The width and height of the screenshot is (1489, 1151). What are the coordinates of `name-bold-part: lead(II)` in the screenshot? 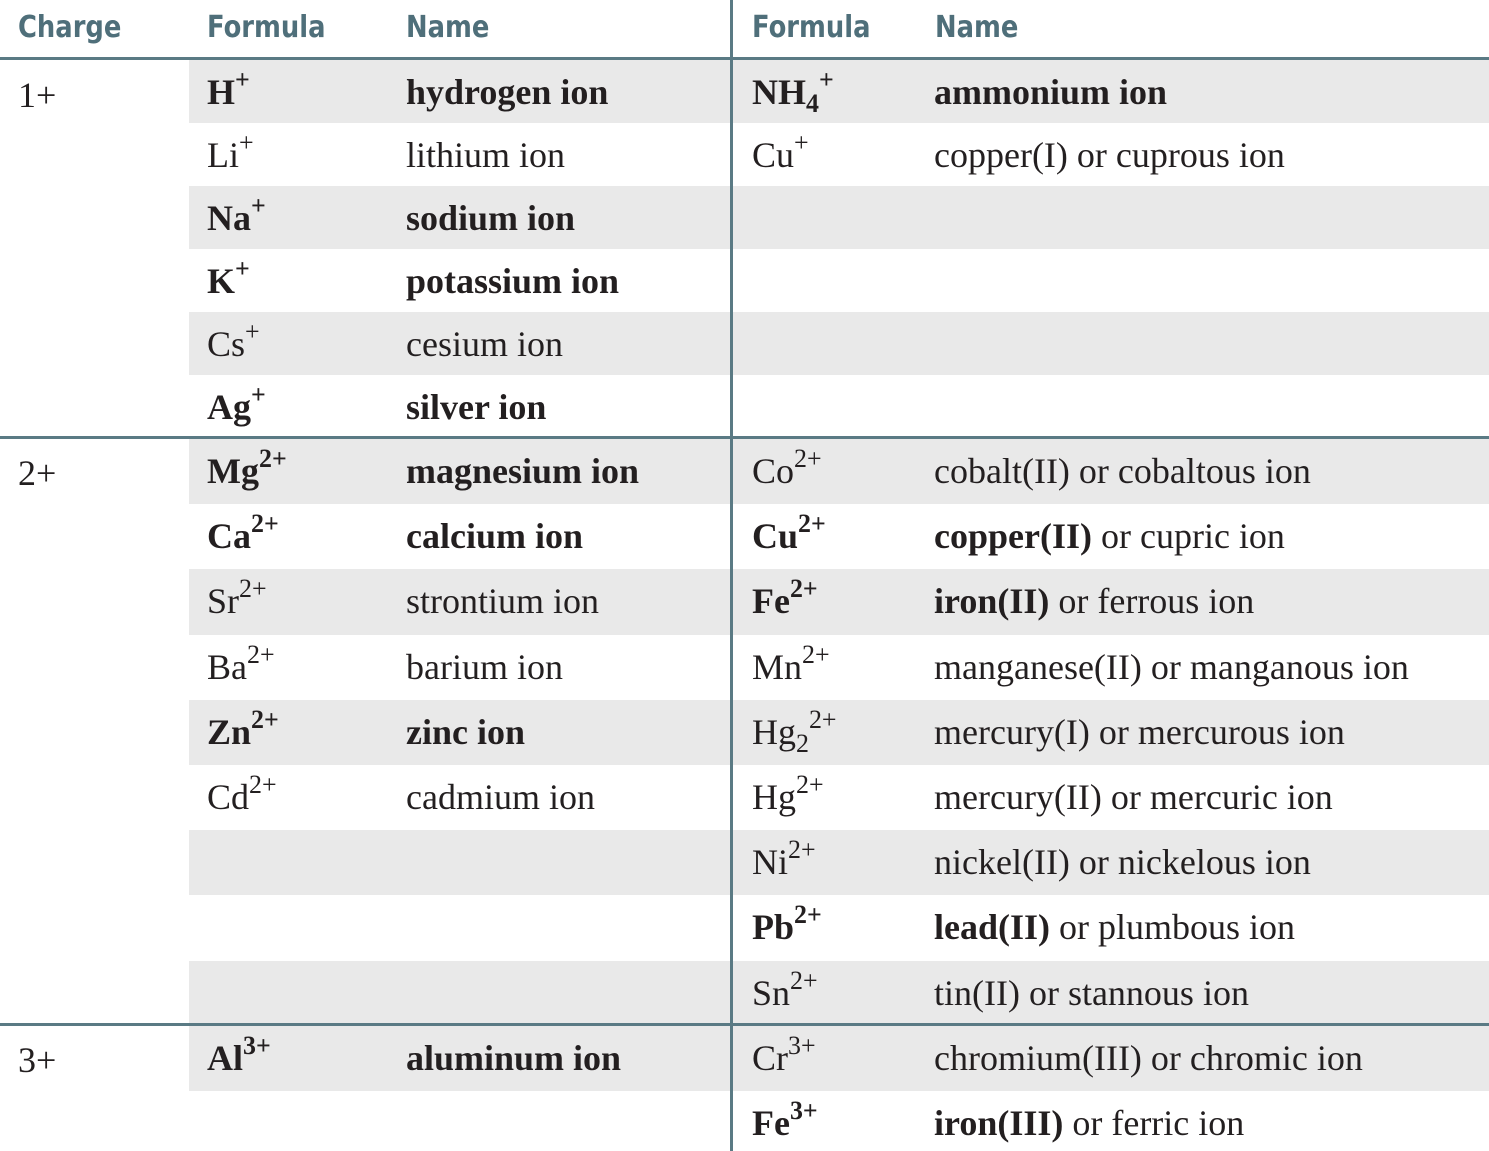 It's located at (992, 927).